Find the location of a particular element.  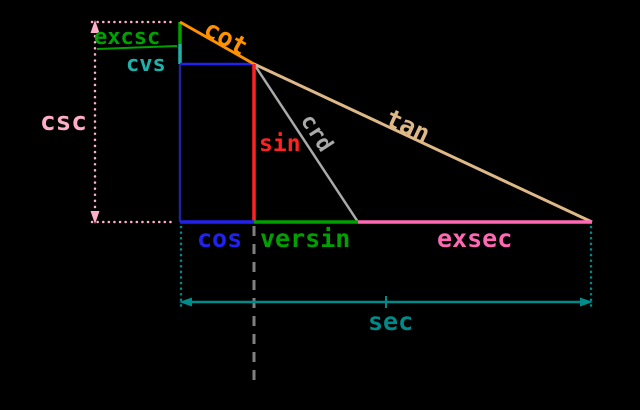

cot-label: cot is located at coordinates (226, 37).